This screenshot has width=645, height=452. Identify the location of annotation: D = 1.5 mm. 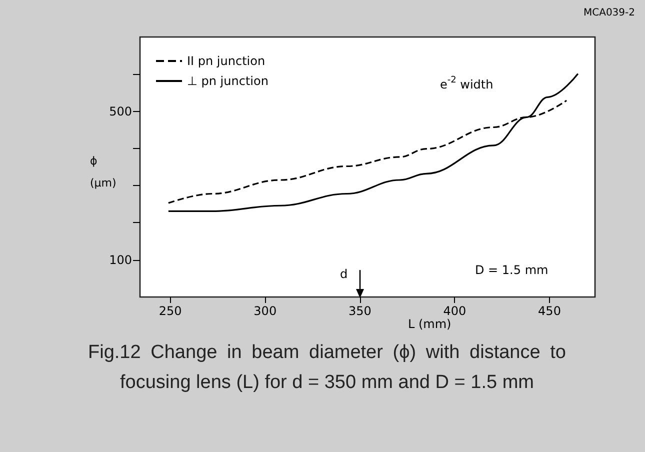
(511, 270).